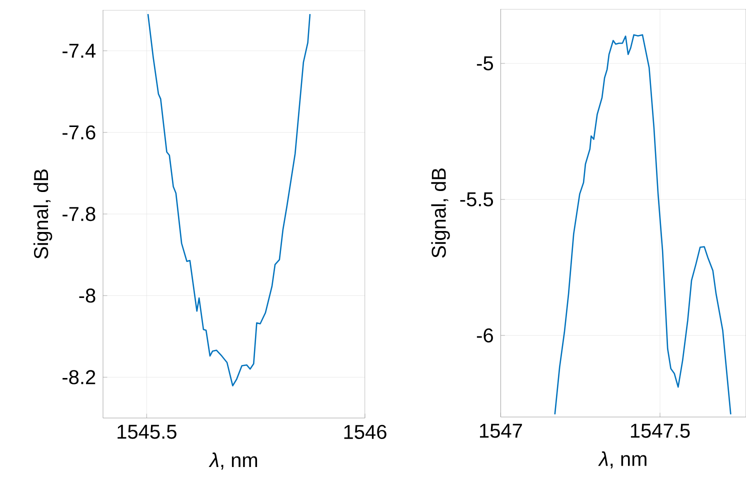  What do you see at coordinates (501, 431) in the screenshot?
I see `x-tick-label: 1547` at bounding box center [501, 431].